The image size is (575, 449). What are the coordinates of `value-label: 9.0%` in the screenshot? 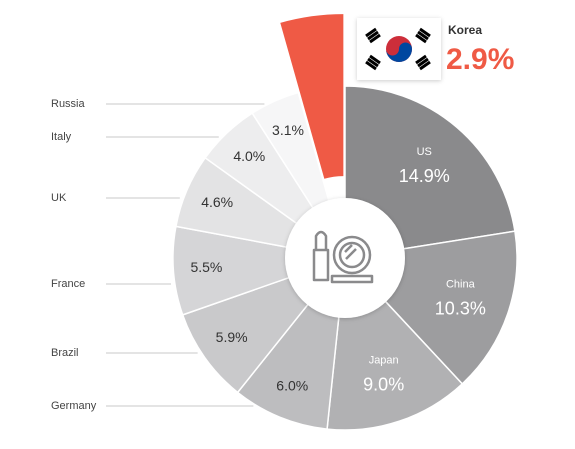 It's located at (383, 384).